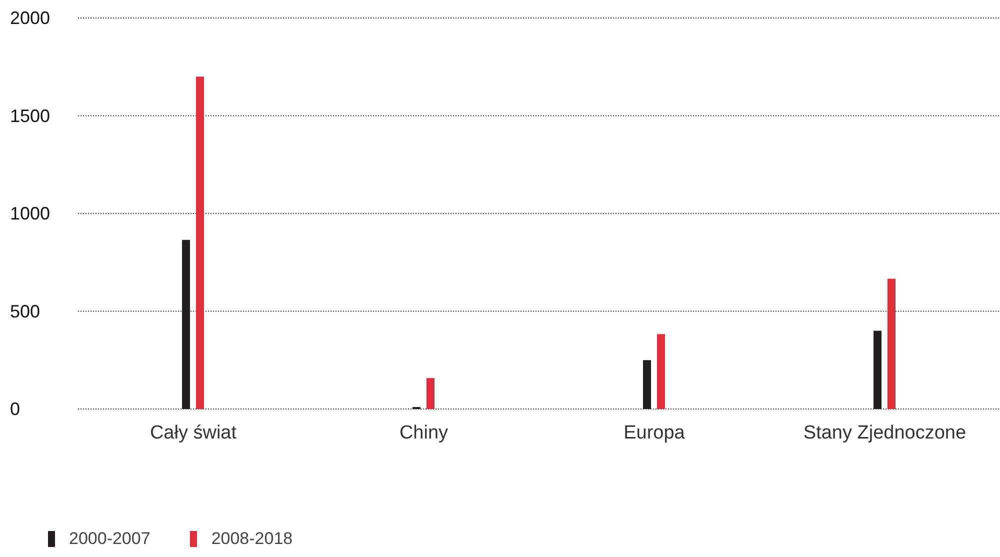  What do you see at coordinates (194, 433) in the screenshot?
I see `x-tick-label: Cały świat` at bounding box center [194, 433].